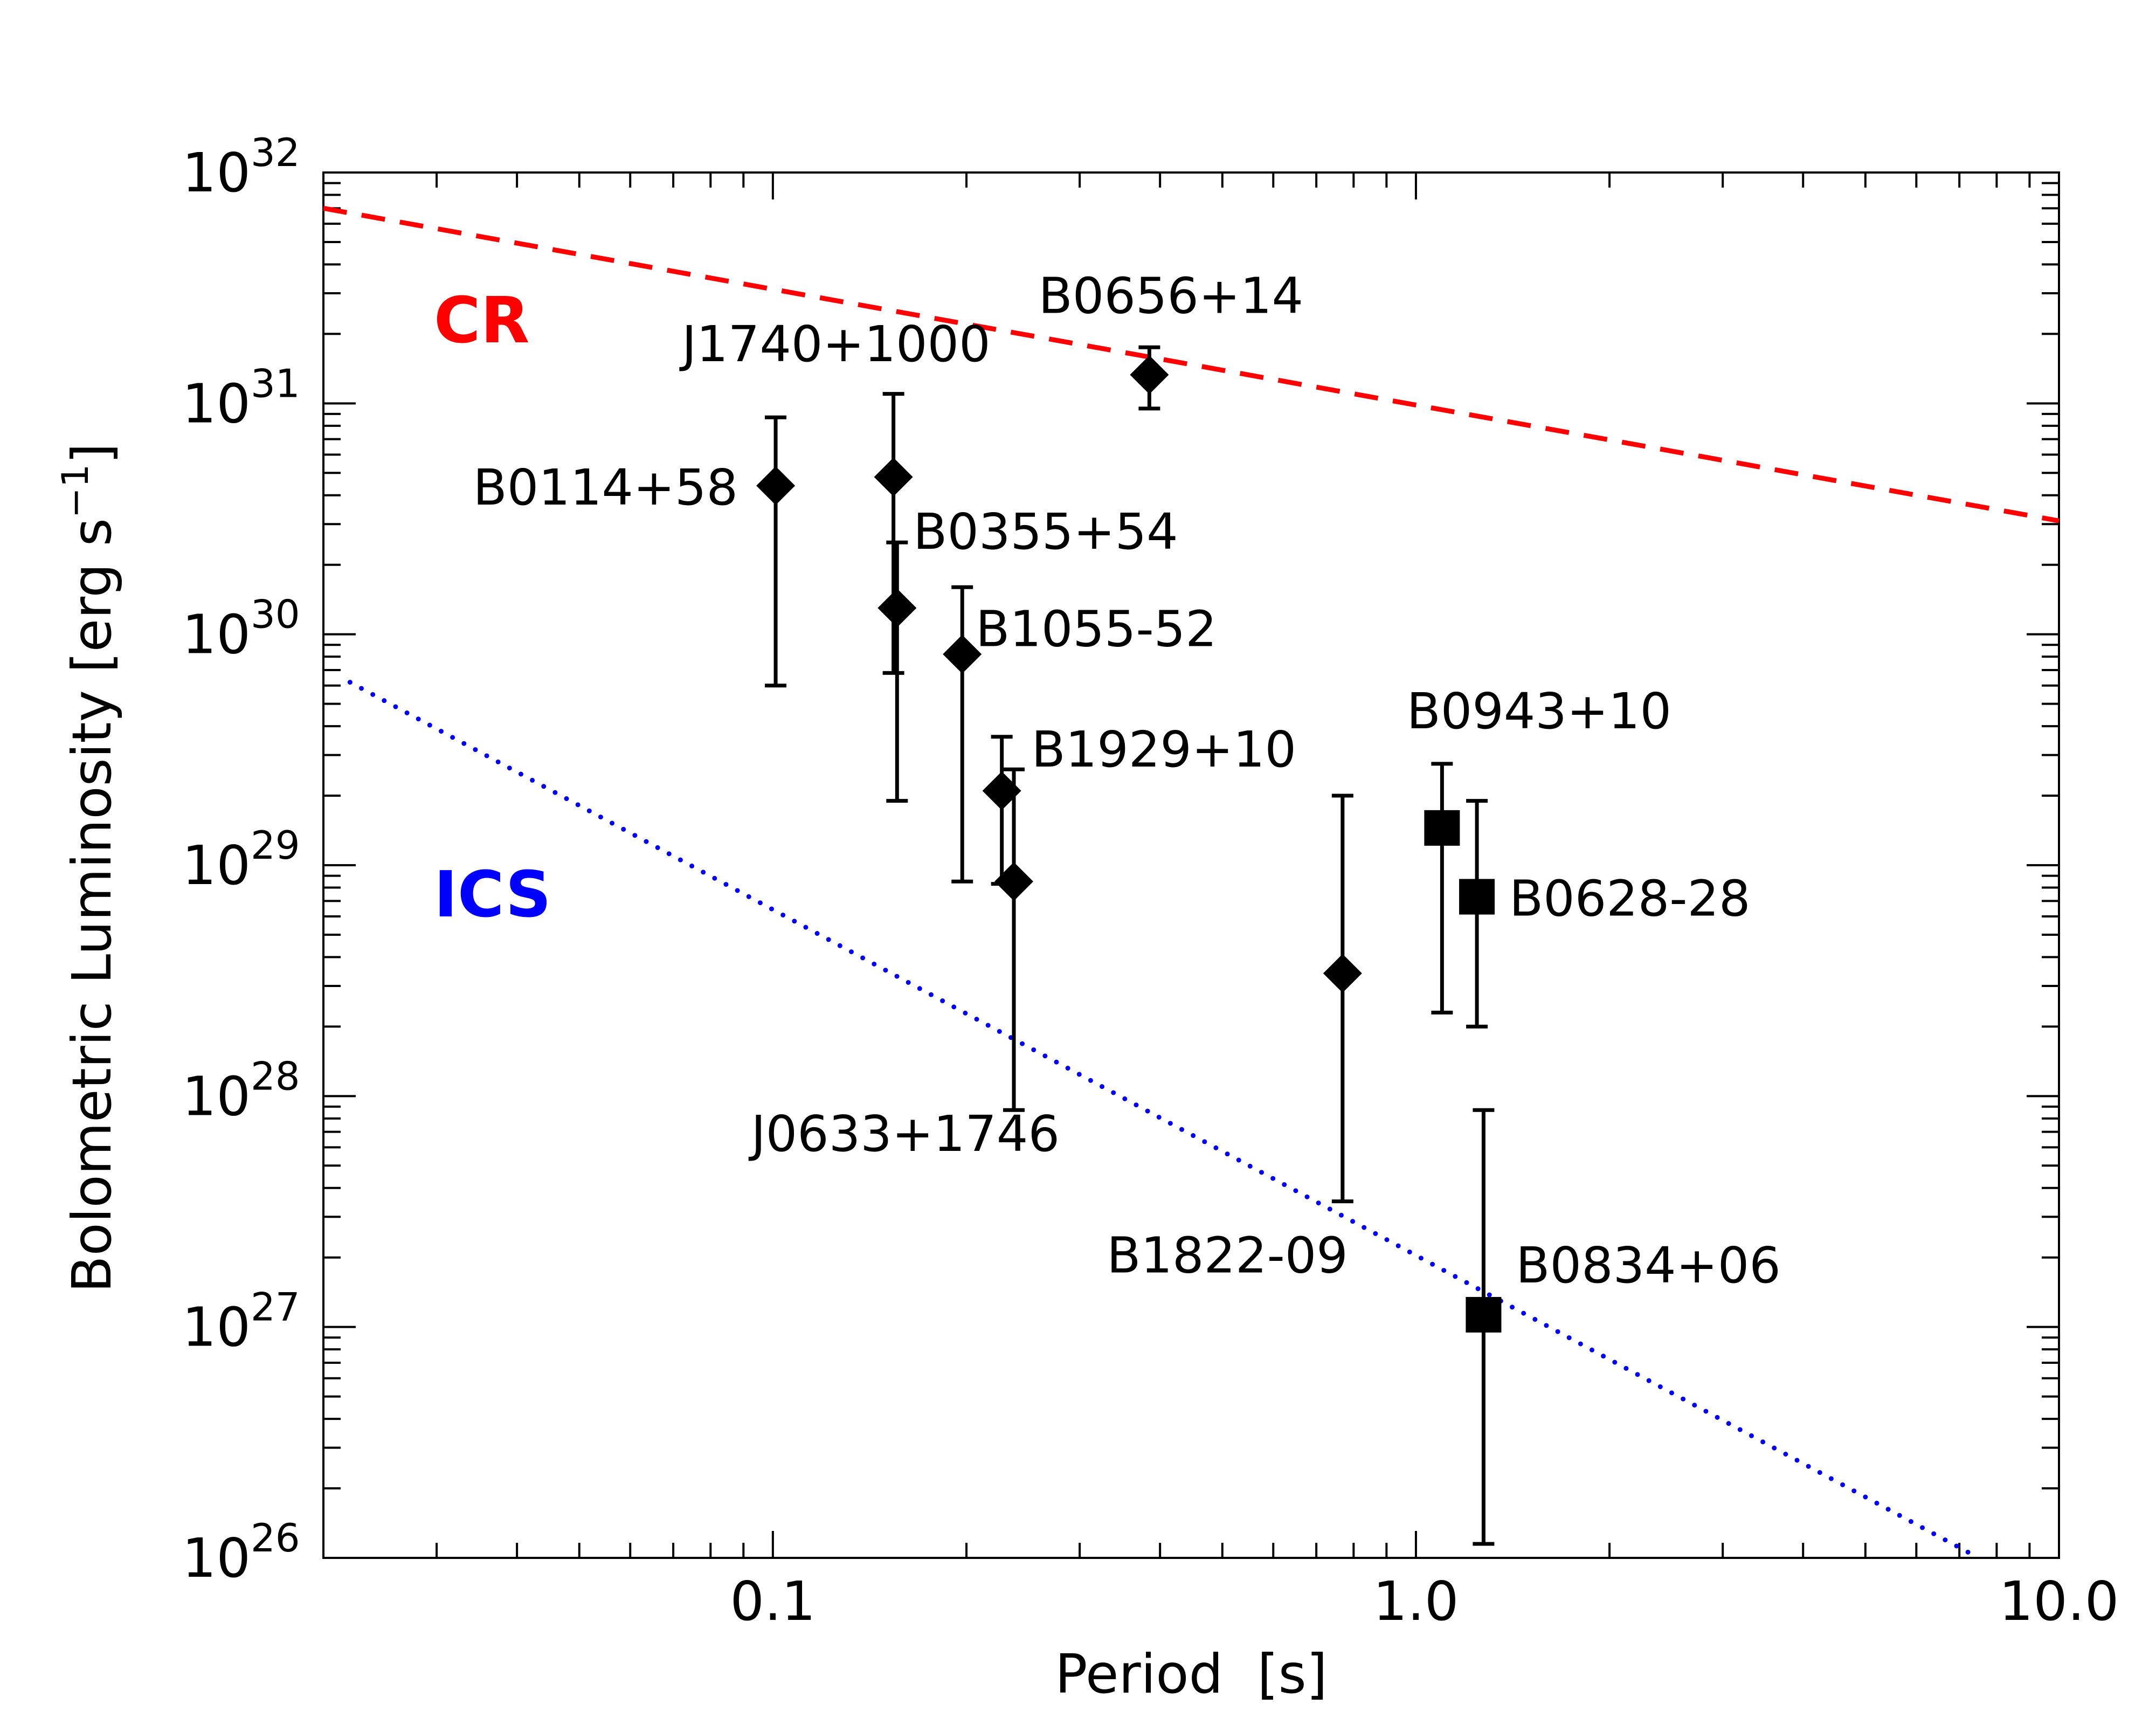 The image size is (2156, 1725). Describe the element at coordinates (773, 1601) in the screenshot. I see `x-tick-label: 0.1` at that location.